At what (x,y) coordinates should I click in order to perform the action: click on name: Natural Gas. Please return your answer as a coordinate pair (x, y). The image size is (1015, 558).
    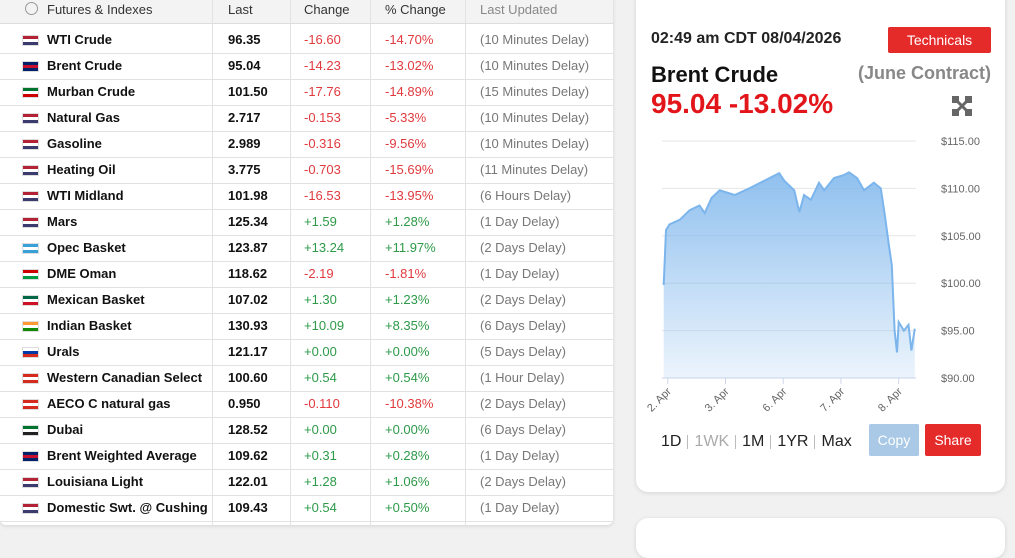
    Looking at the image, I should click on (83, 117).